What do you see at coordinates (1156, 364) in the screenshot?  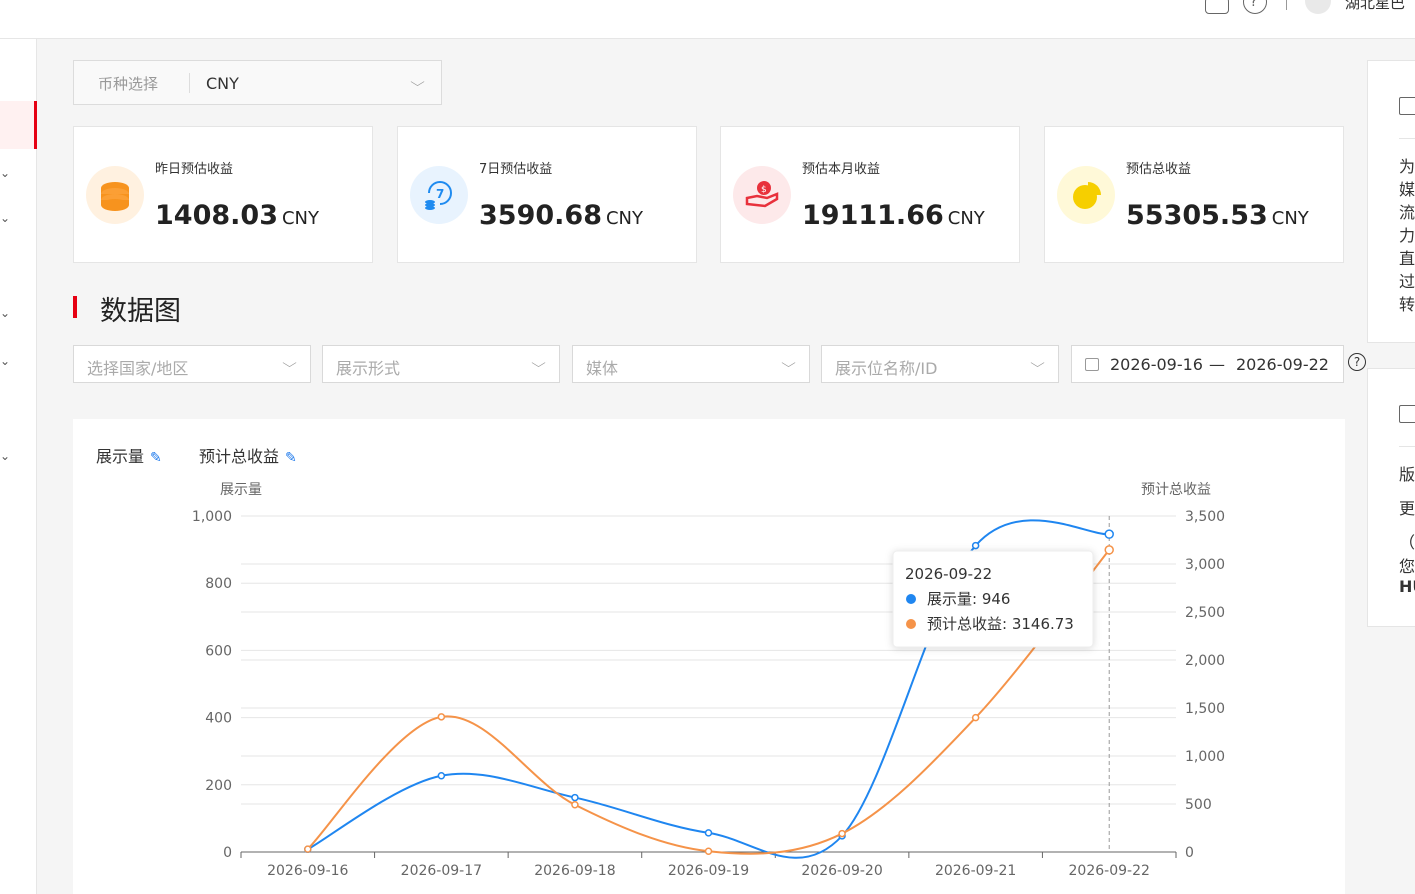 I see `date-start: 2026-09-16` at bounding box center [1156, 364].